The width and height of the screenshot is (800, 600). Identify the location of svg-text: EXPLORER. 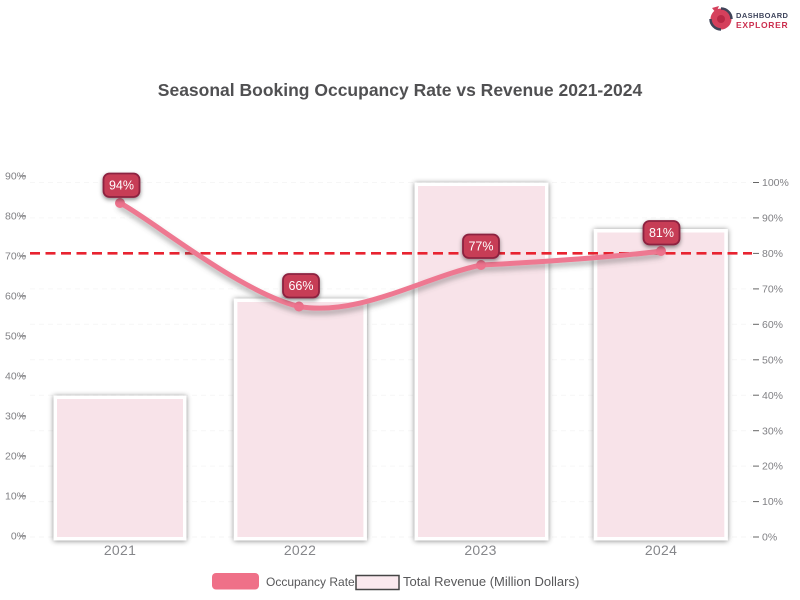
(762, 25).